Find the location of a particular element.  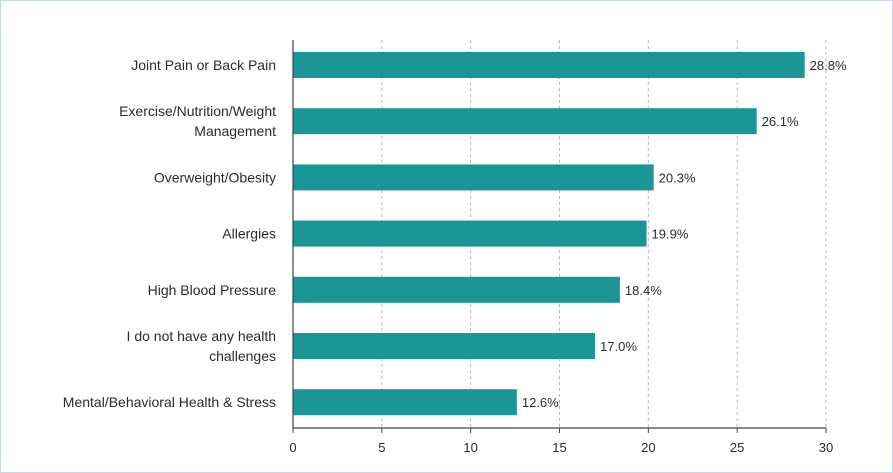

data-label: 20.3% is located at coordinates (677, 177).